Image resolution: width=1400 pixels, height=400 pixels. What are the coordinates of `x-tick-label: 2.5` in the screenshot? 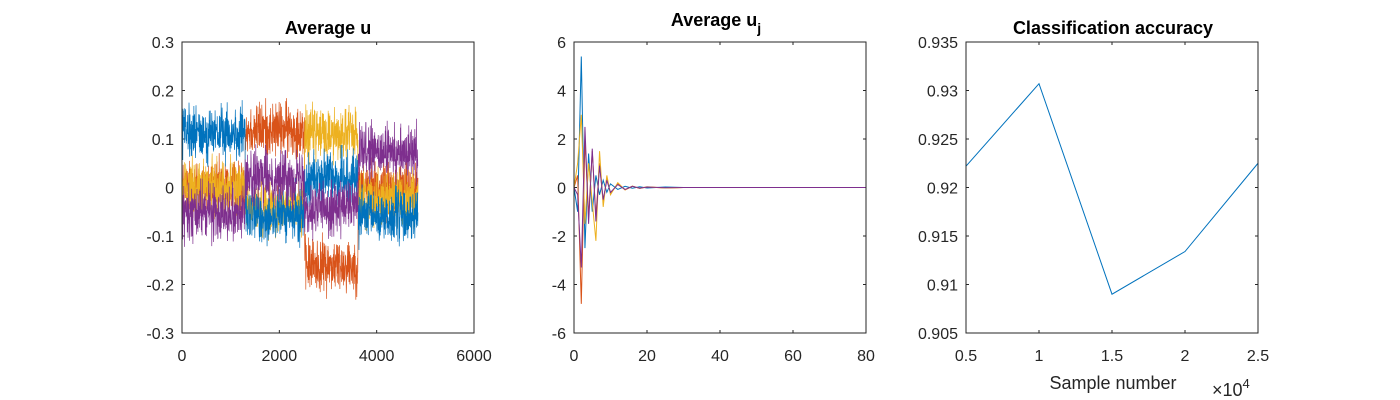 It's located at (1258, 356).